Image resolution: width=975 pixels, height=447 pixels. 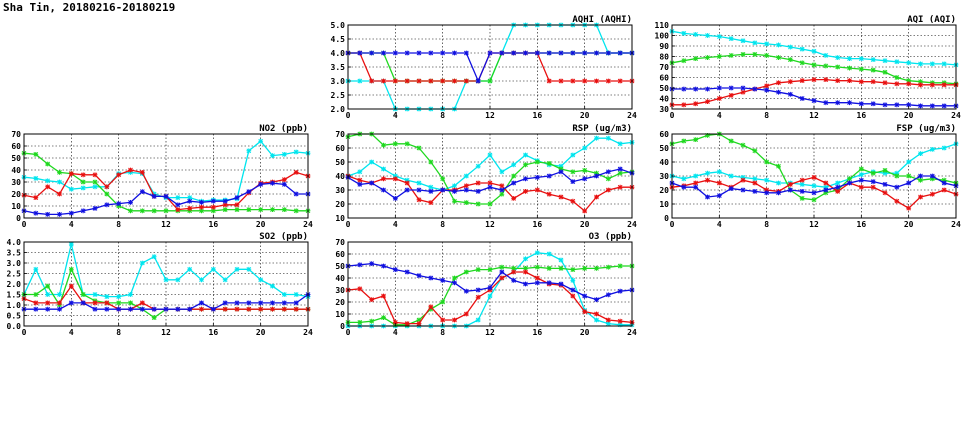 What do you see at coordinates (486, 176) in the screenshot?
I see `rsp-chart: 0 4 8 12 16 20 24 10 20 30 40 50 60 70 RSP (ug/m3)` at bounding box center [486, 176].